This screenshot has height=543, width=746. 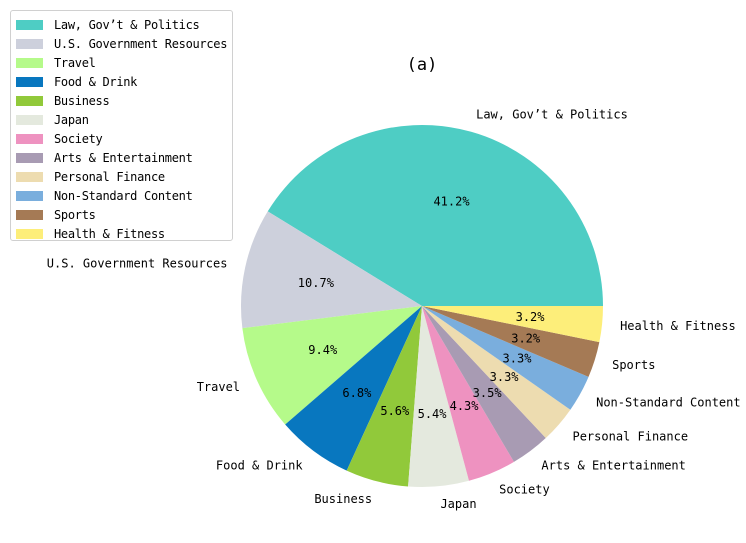 I want to click on legend-item: Arts & Entertainment, so click(x=121, y=157).